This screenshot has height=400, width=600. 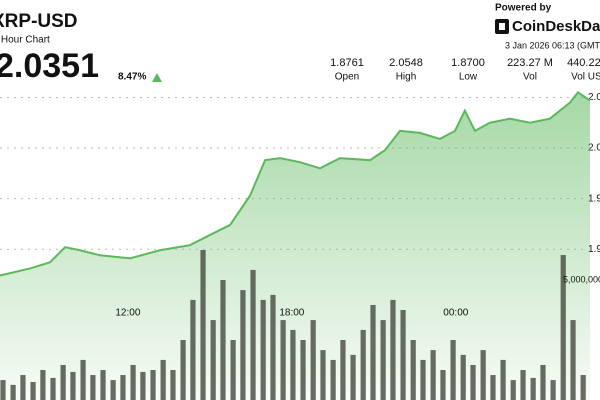 What do you see at coordinates (455, 313) in the screenshot?
I see `x-tick-label: 00:00` at bounding box center [455, 313].